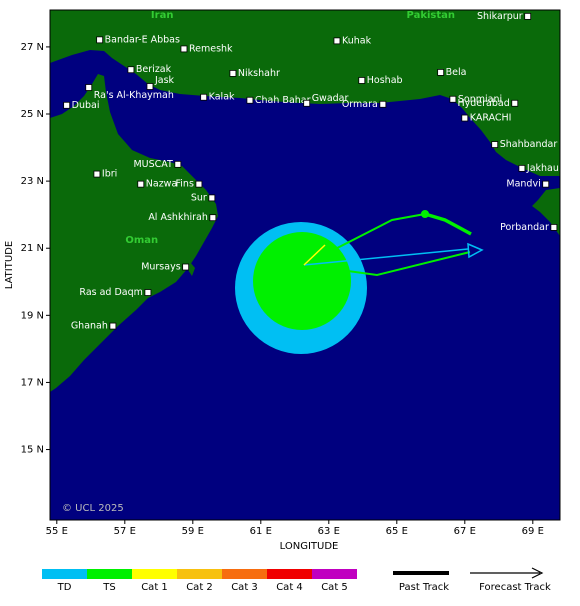  Describe the element at coordinates (153, 164) in the screenshot. I see `place-label: MUSCAT` at that location.